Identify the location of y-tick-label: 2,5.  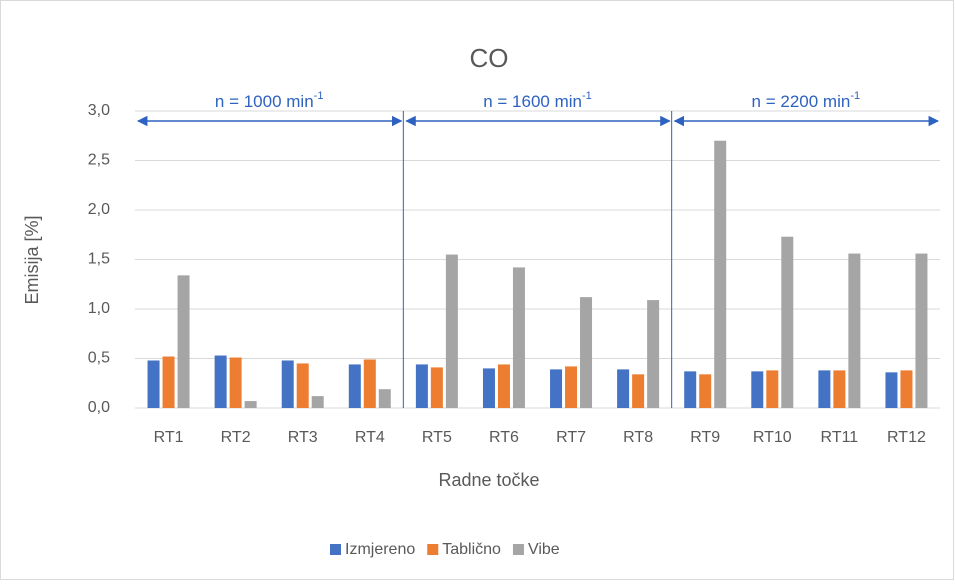
(99, 160).